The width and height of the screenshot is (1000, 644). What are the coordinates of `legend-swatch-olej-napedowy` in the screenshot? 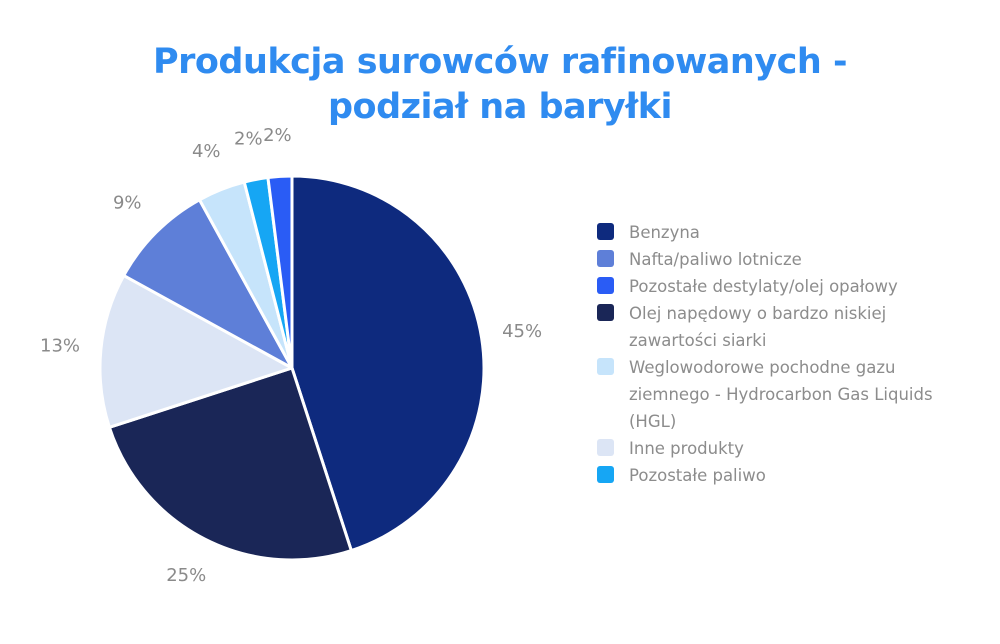 It's located at (605, 312).